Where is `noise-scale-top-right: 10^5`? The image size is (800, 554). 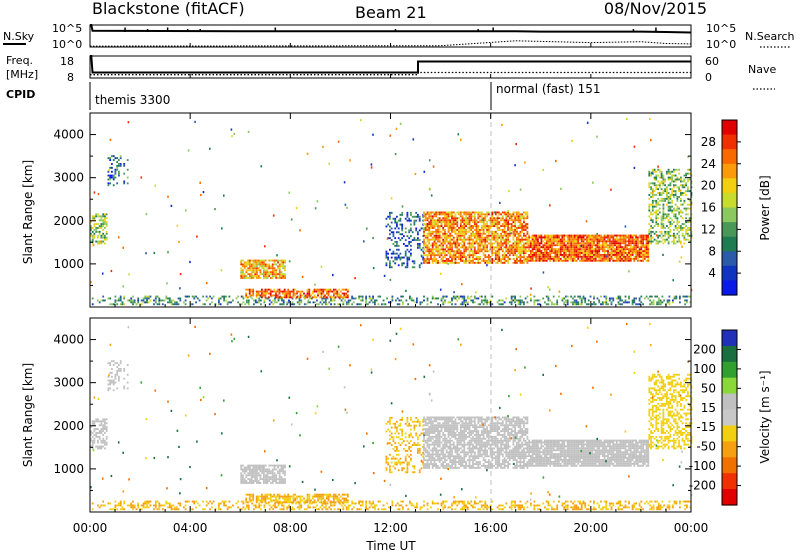 noise-scale-top-right: 10^5 is located at coordinates (721, 28).